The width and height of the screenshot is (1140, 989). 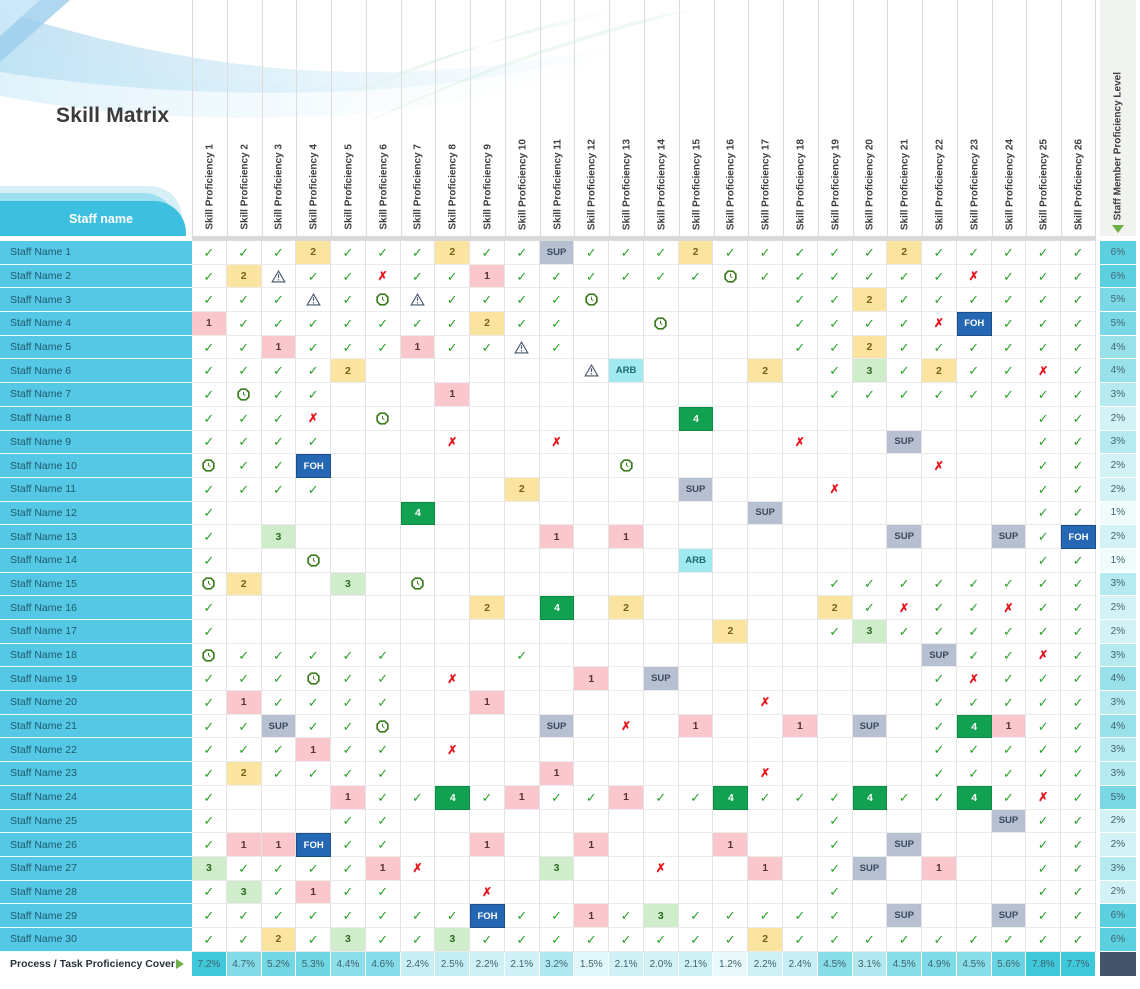 What do you see at coordinates (939, 118) in the screenshot?
I see `column-header: Skill Proficiency 22` at bounding box center [939, 118].